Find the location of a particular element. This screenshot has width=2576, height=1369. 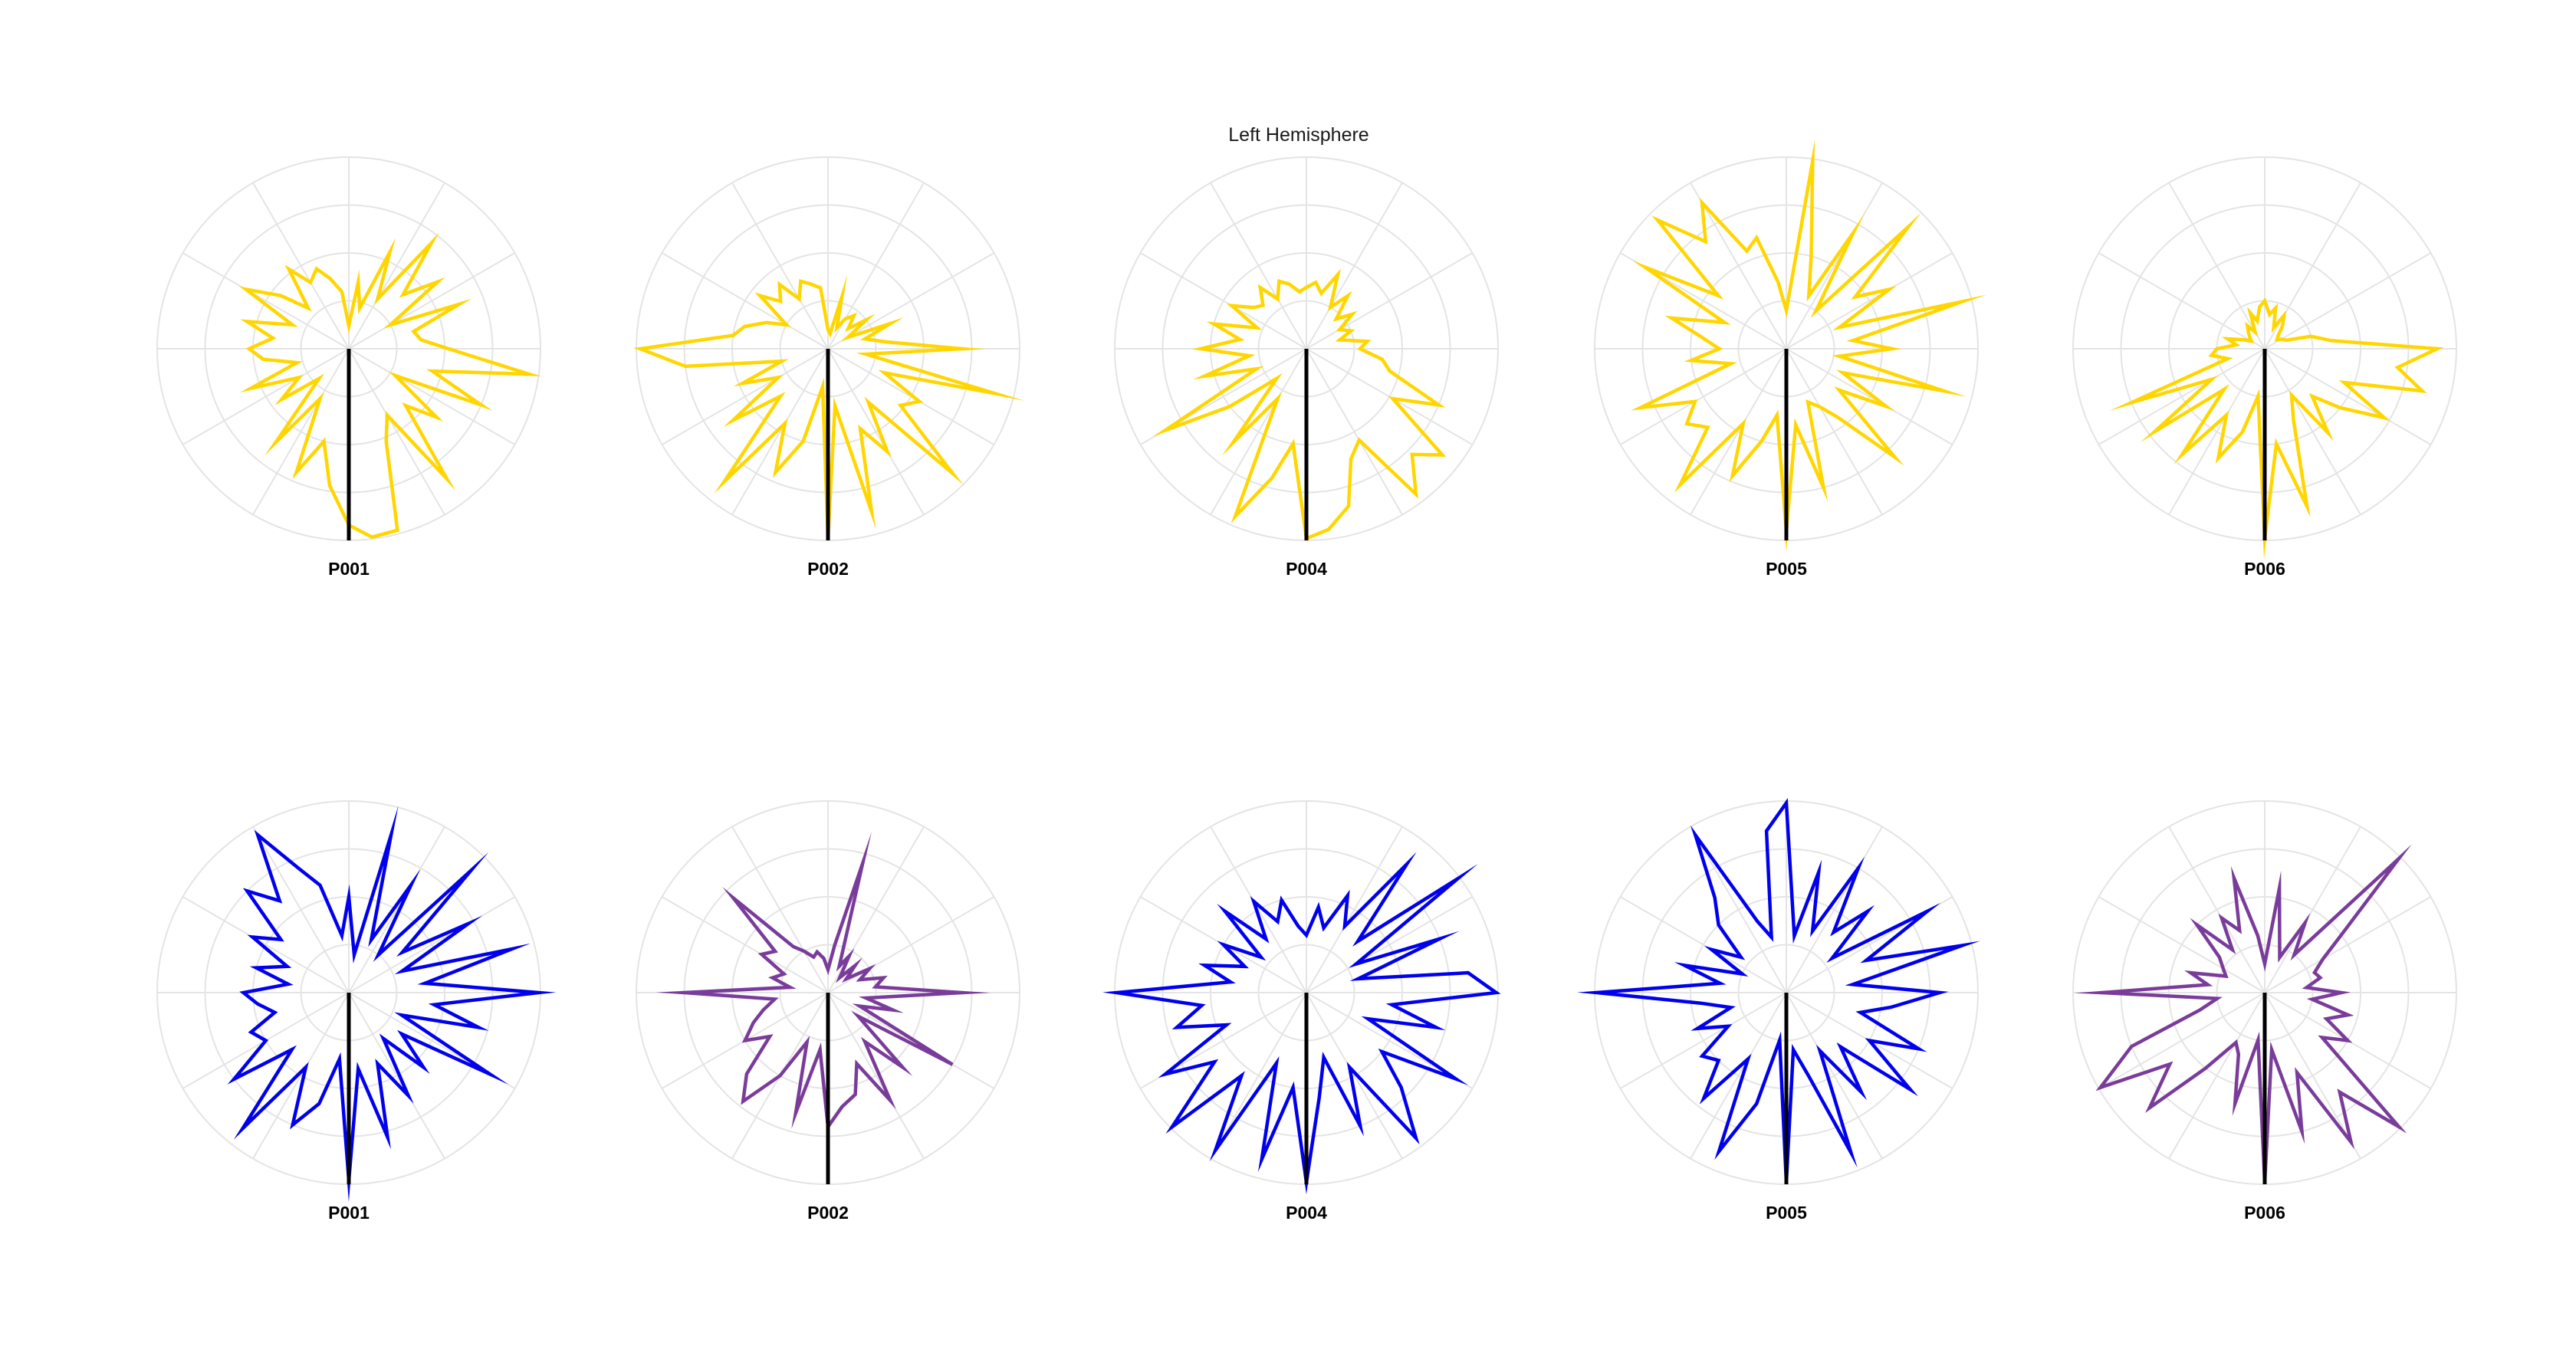

polar-panel-row1-p002: P002 is located at coordinates (829, 367).